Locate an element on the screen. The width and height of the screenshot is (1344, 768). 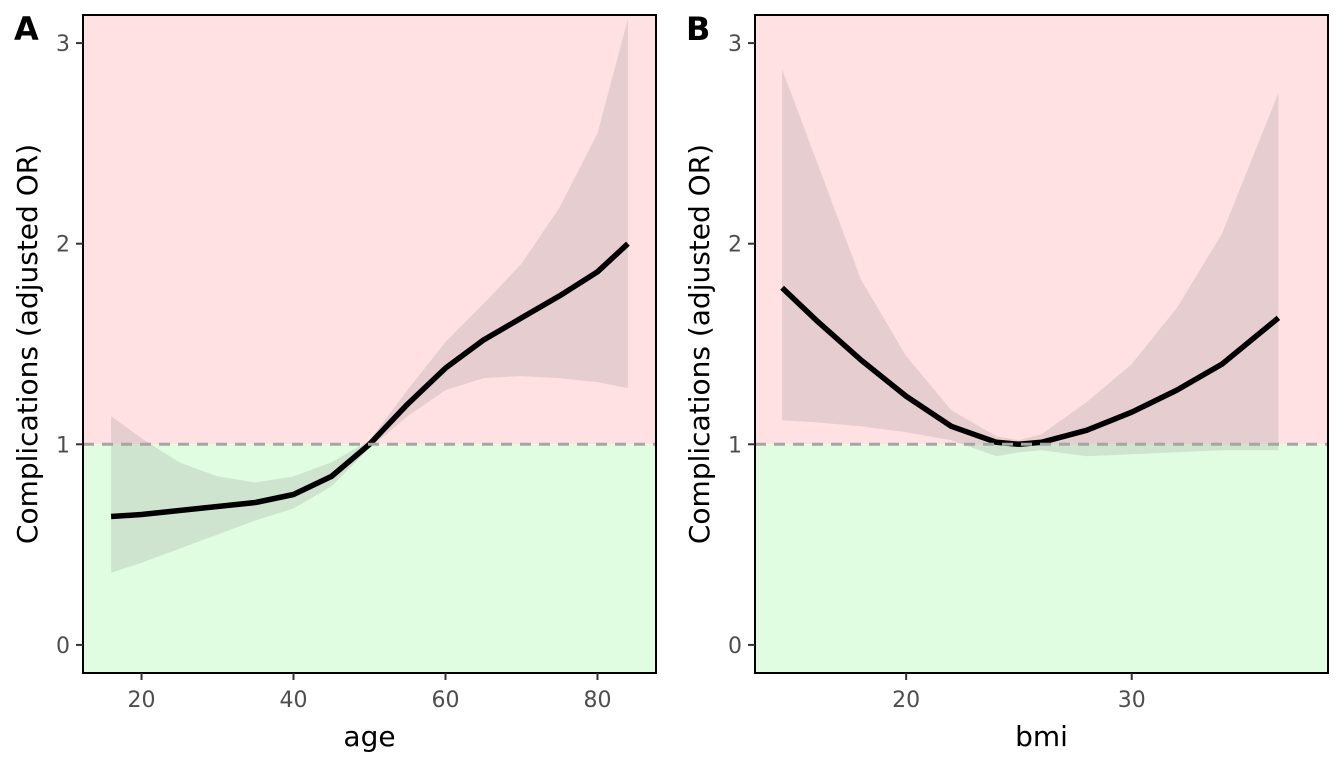
panel-b-x-tick-label: 30 is located at coordinates (1132, 700).